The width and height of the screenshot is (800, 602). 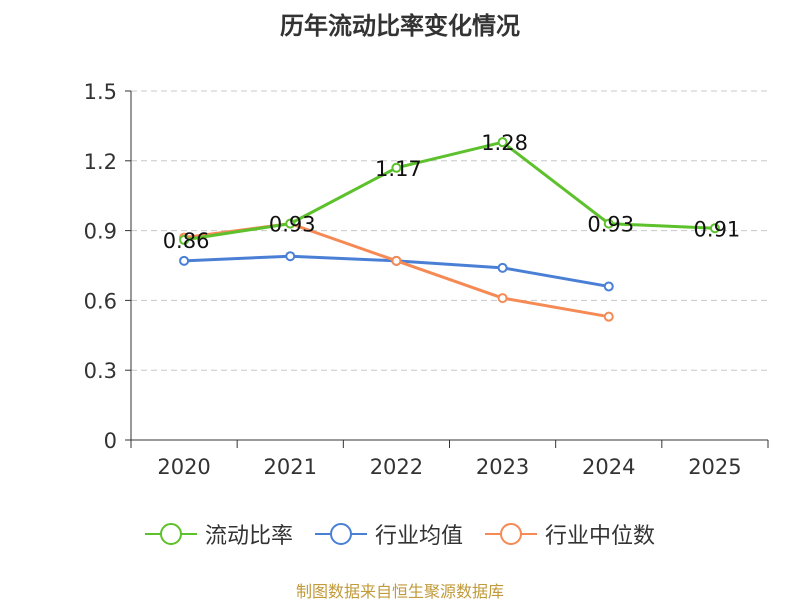 I want to click on legend-item-industry-mean: 行业均值, so click(x=388, y=534).